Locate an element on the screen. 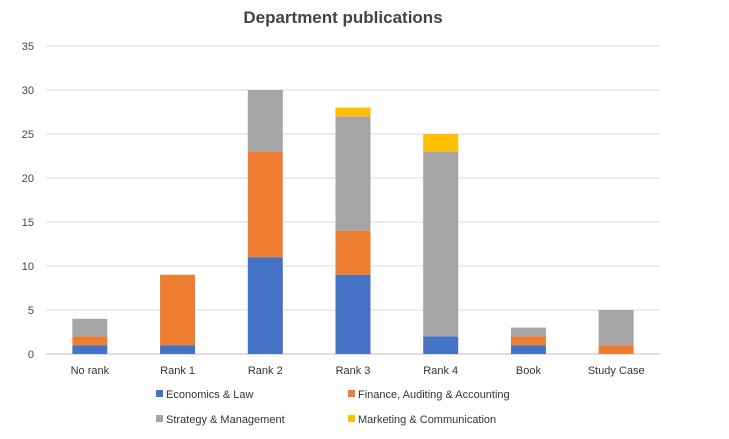 This screenshot has height=439, width=729. x-tick-label: Rank 1 is located at coordinates (177, 371).